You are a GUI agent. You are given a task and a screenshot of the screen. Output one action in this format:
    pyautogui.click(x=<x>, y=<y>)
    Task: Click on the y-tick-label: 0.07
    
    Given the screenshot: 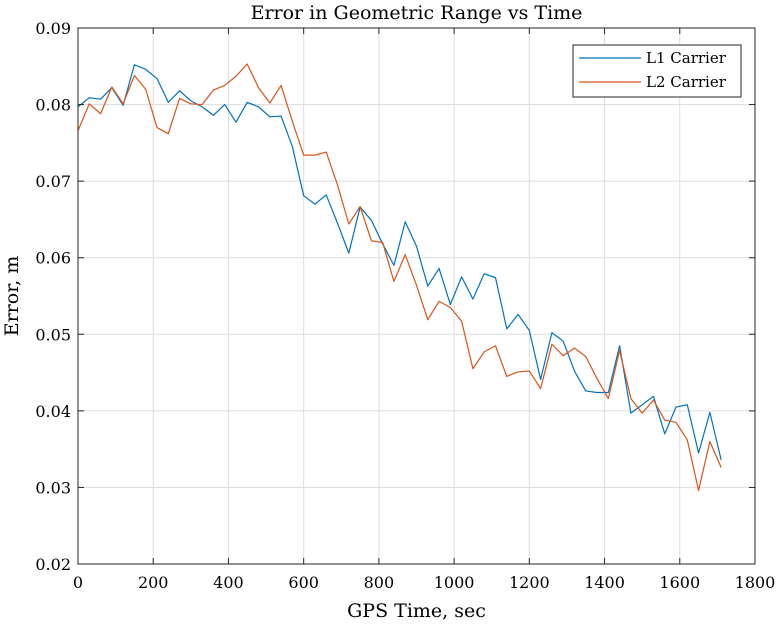 What is the action you would take?
    pyautogui.click(x=53, y=181)
    